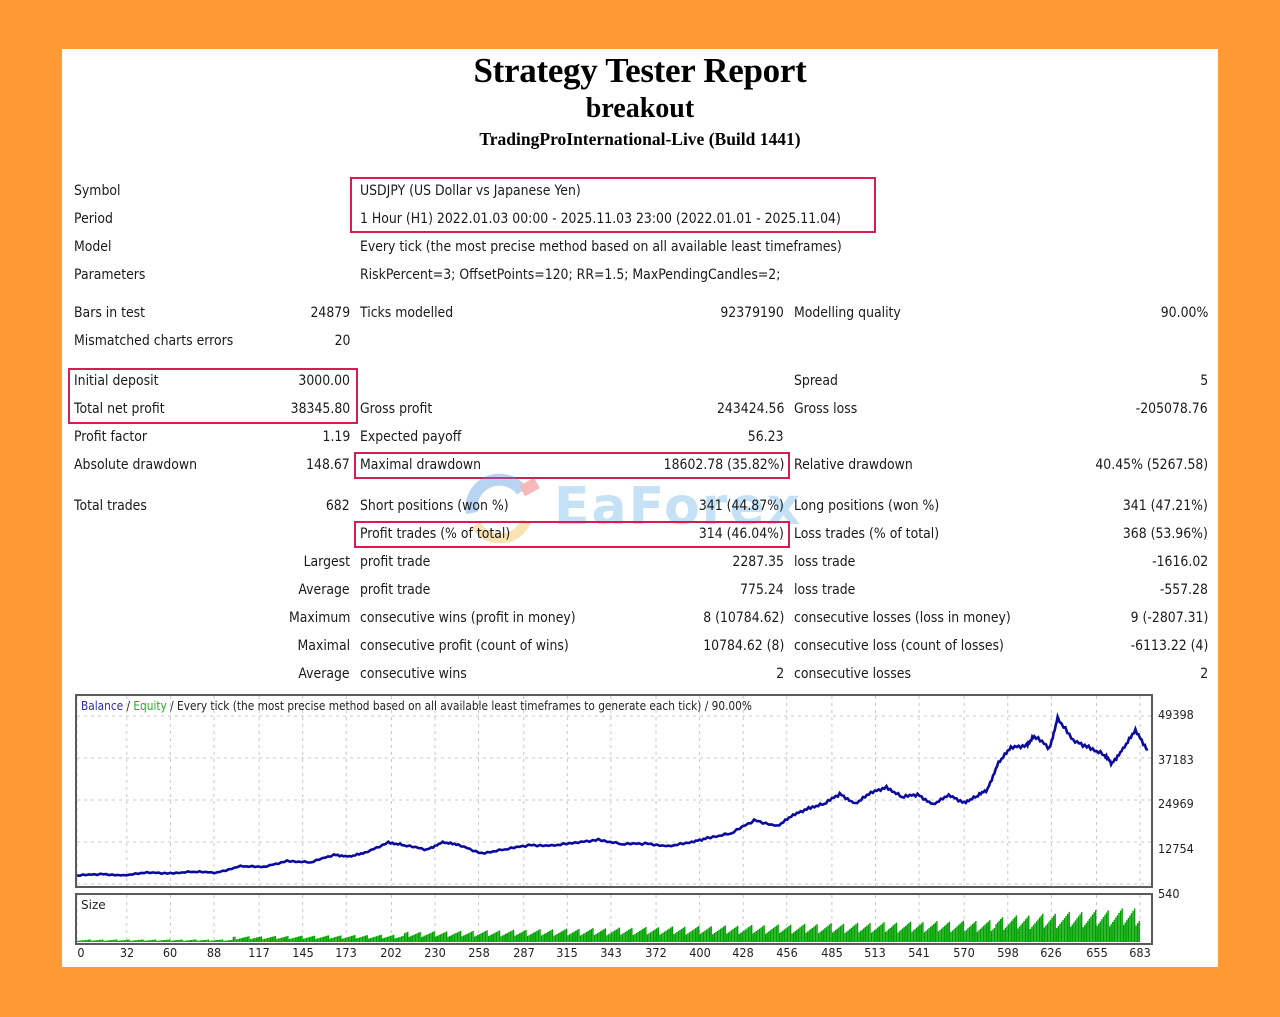 The width and height of the screenshot is (1280, 1017). I want to click on row-profit-value: 2, so click(780, 674).